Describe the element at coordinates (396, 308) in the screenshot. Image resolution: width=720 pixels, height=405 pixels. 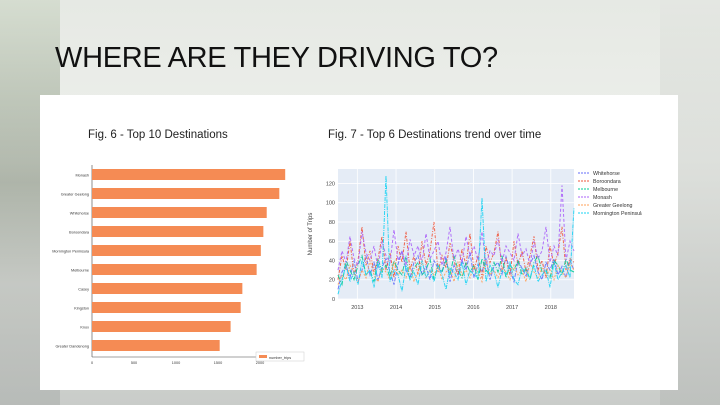
I see `line-x-tick-label: 2014` at that location.